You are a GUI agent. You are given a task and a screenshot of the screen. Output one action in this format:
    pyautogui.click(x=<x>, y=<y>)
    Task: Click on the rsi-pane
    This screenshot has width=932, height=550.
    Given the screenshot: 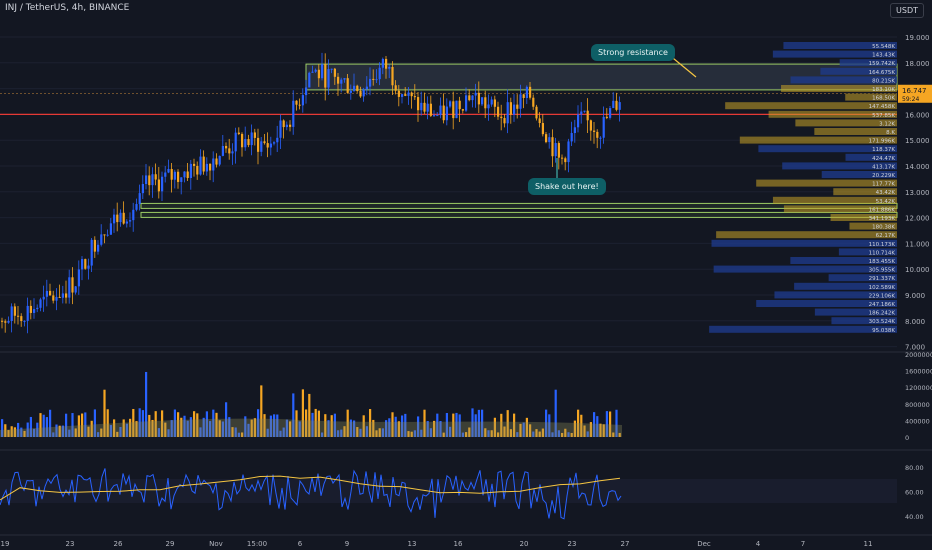 What is the action you would take?
    pyautogui.click(x=448, y=494)
    